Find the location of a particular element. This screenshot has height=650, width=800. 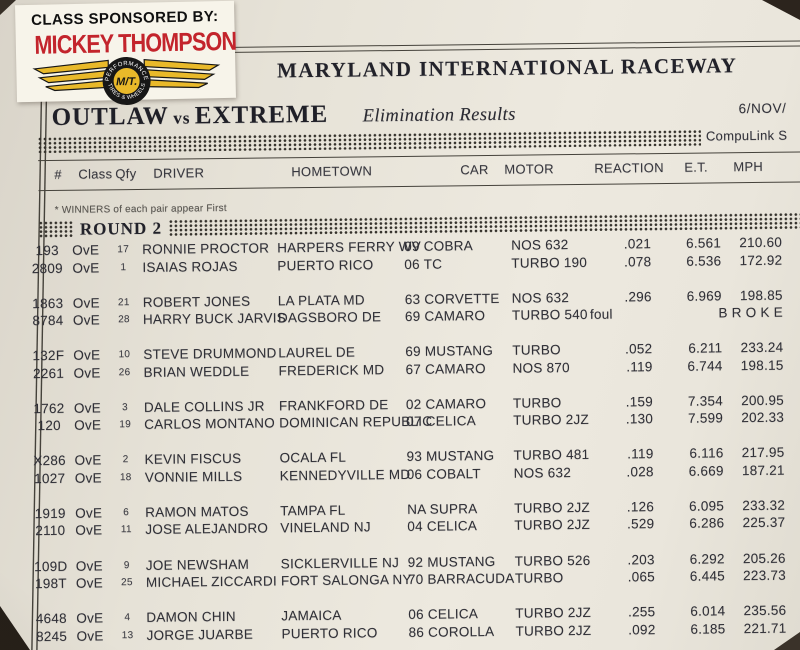

cell-mph: 223.73 is located at coordinates (765, 575).